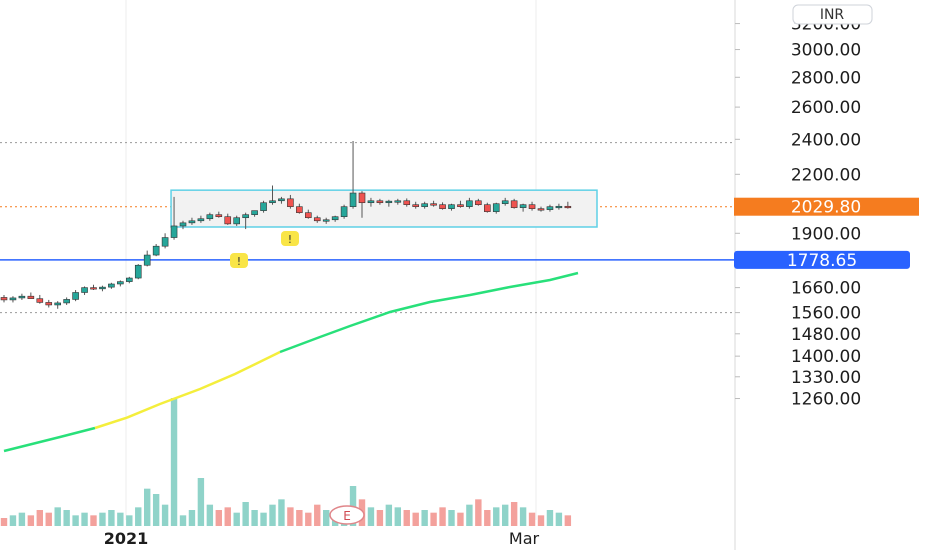  Describe the element at coordinates (239, 261) in the screenshot. I see `flag-marker-label: !` at that location.